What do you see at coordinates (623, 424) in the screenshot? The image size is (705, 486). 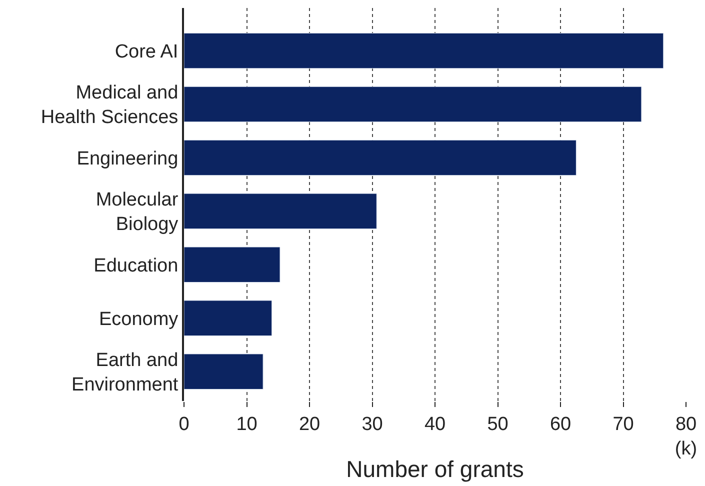 I see `x-tick-label: 70` at bounding box center [623, 424].